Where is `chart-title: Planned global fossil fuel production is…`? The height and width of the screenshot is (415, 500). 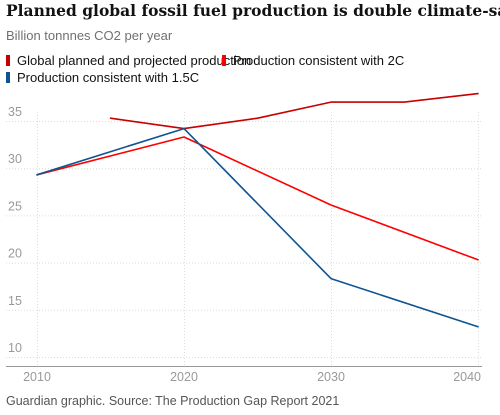
chart-title: Planned global fossil fuel production is… is located at coordinates (253, 10).